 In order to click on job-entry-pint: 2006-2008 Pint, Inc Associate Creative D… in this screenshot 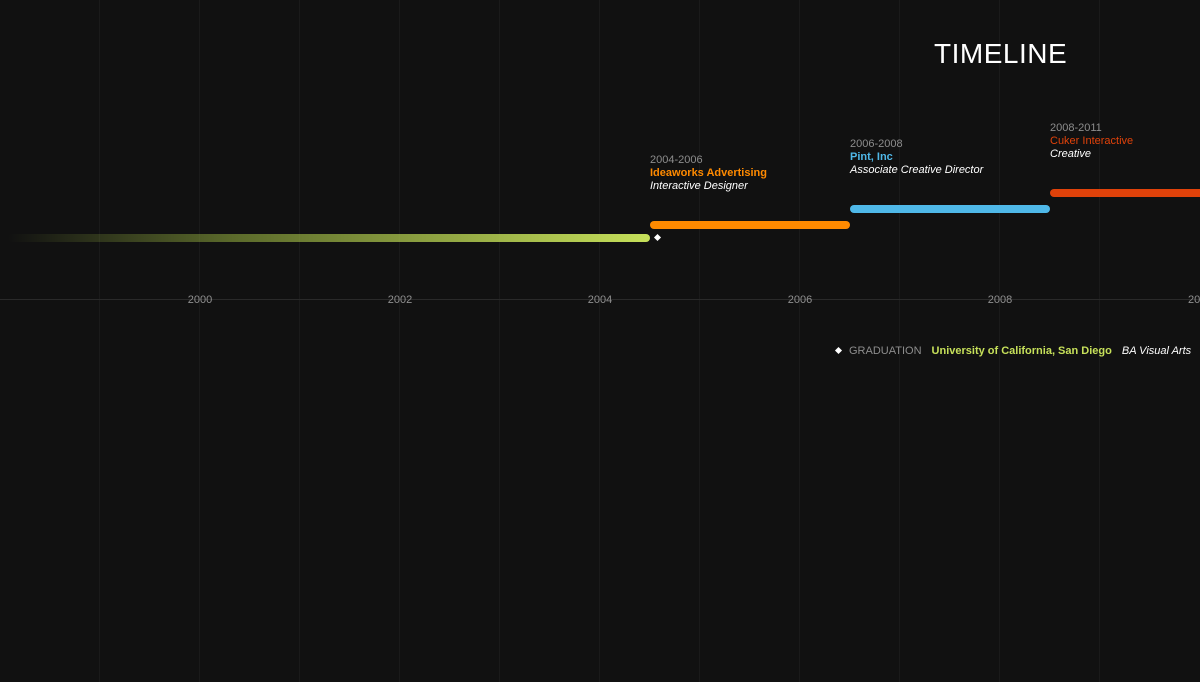, I will do `click(916, 157)`.